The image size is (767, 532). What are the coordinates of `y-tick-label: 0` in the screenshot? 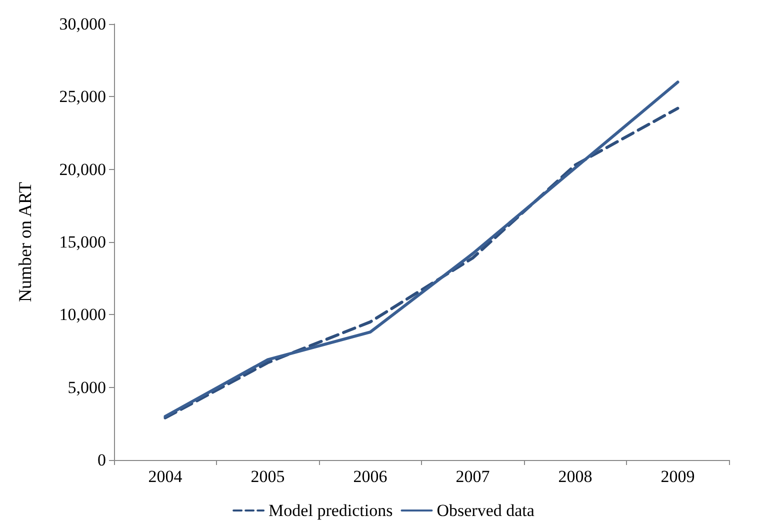 It's located at (102, 460).